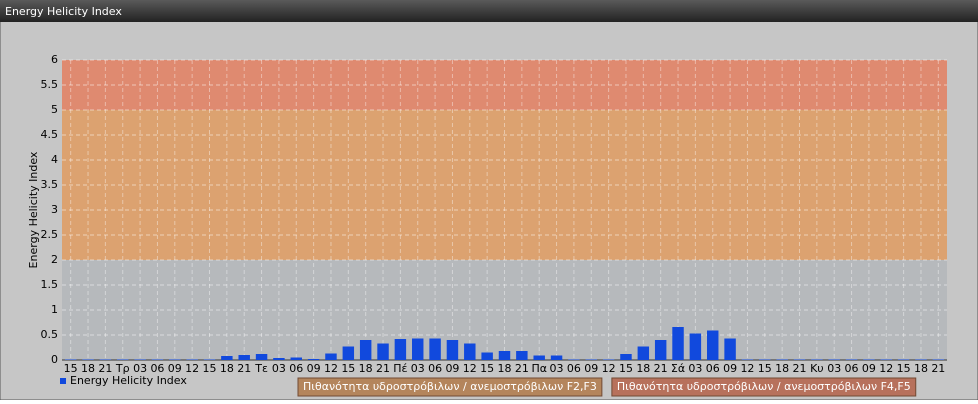 This screenshot has height=404, width=978. Describe the element at coordinates (50, 84) in the screenshot. I see `y-tick-label: 5.5` at that location.